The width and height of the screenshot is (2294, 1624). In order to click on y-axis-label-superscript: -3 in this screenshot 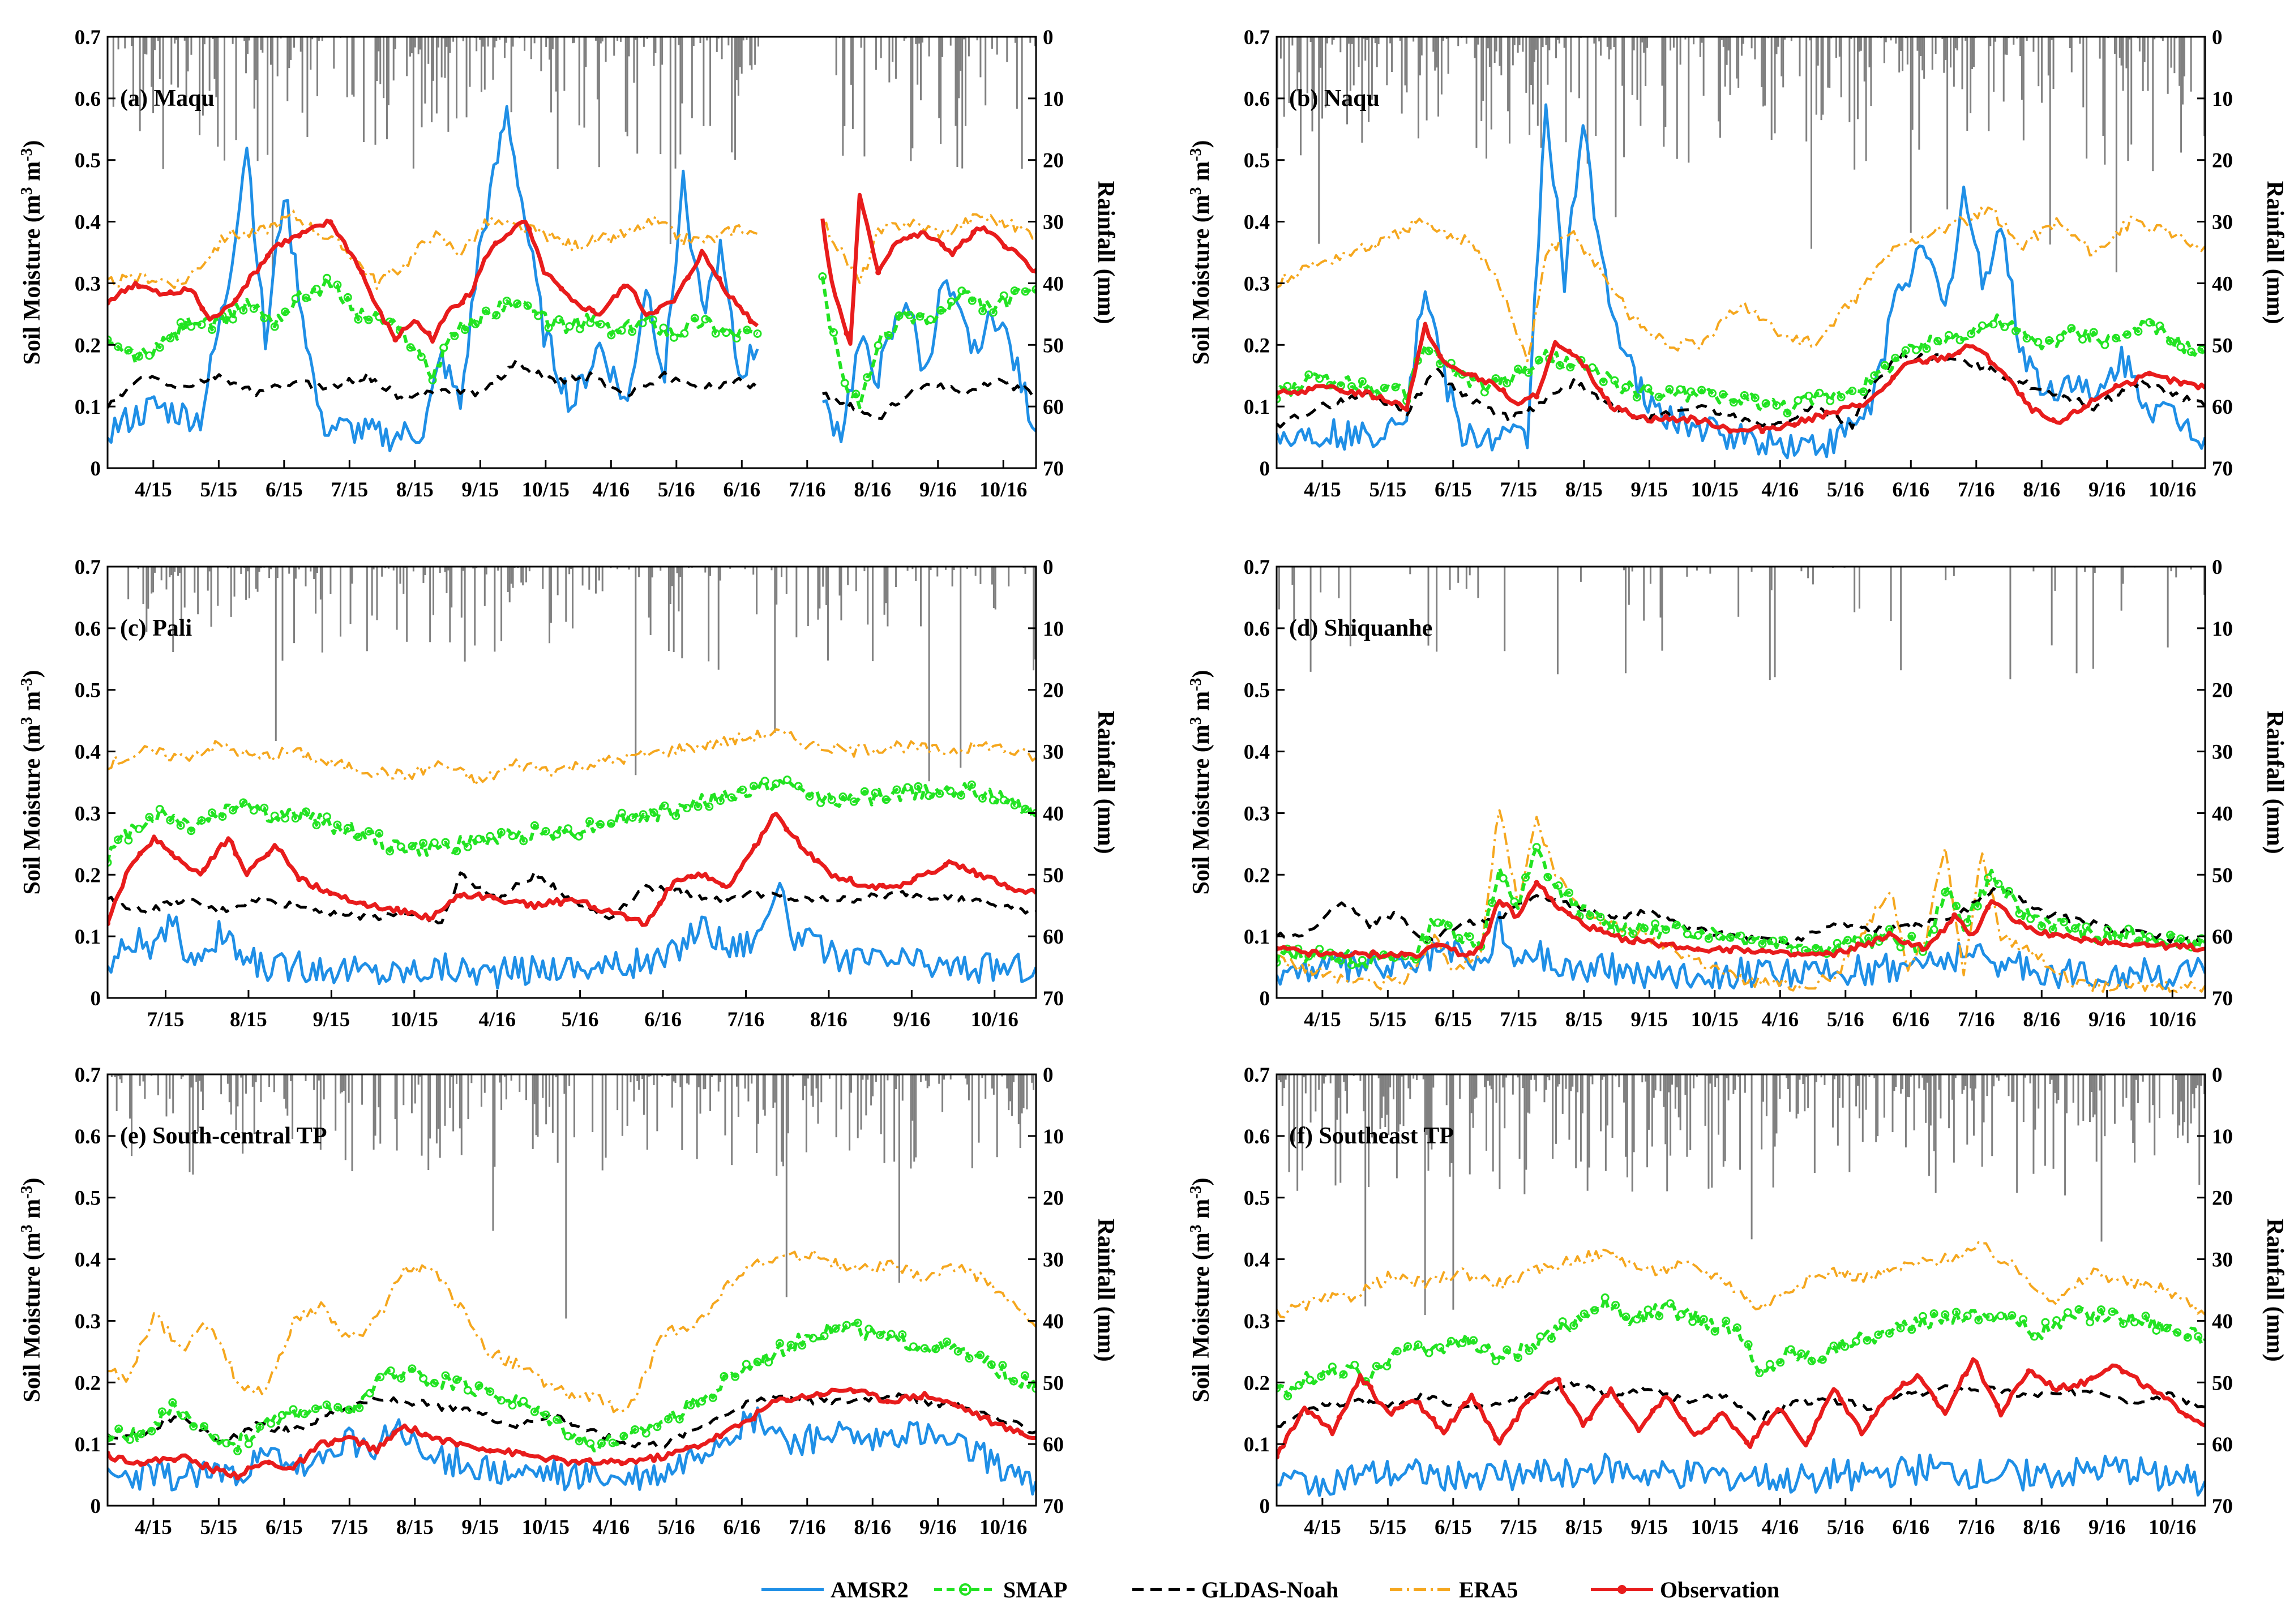, I will do `click(27, 684)`.